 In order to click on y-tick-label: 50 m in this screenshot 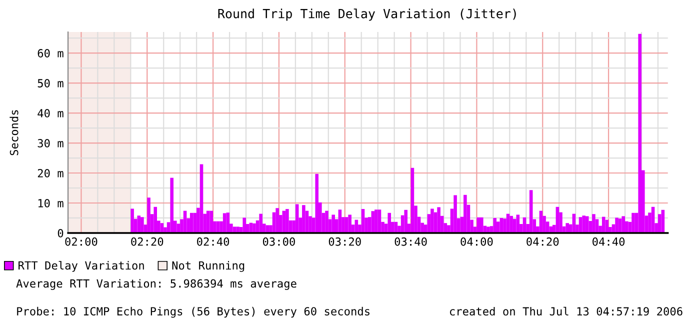, I will do `click(51, 83)`.